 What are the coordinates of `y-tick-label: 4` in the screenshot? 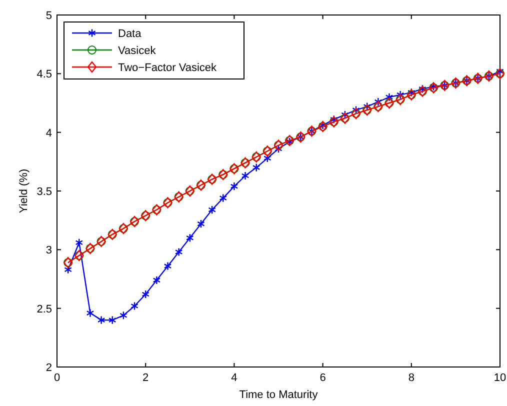 It's located at (49, 133).